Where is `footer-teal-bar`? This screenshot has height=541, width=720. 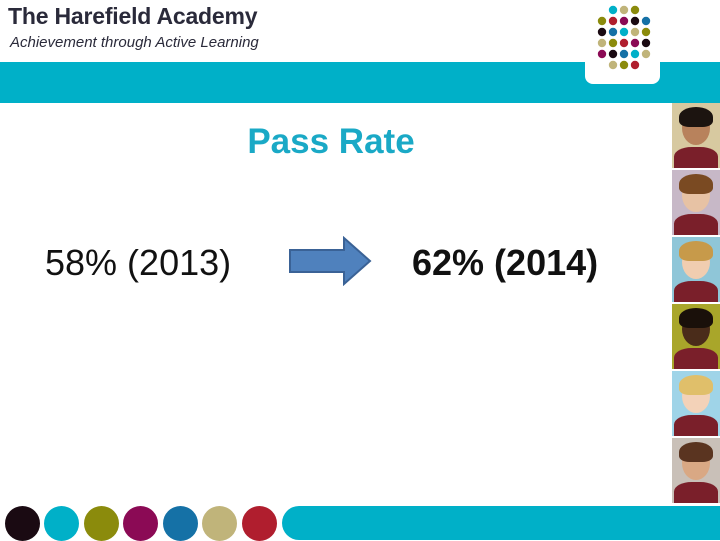
footer-teal-bar is located at coordinates (501, 523).